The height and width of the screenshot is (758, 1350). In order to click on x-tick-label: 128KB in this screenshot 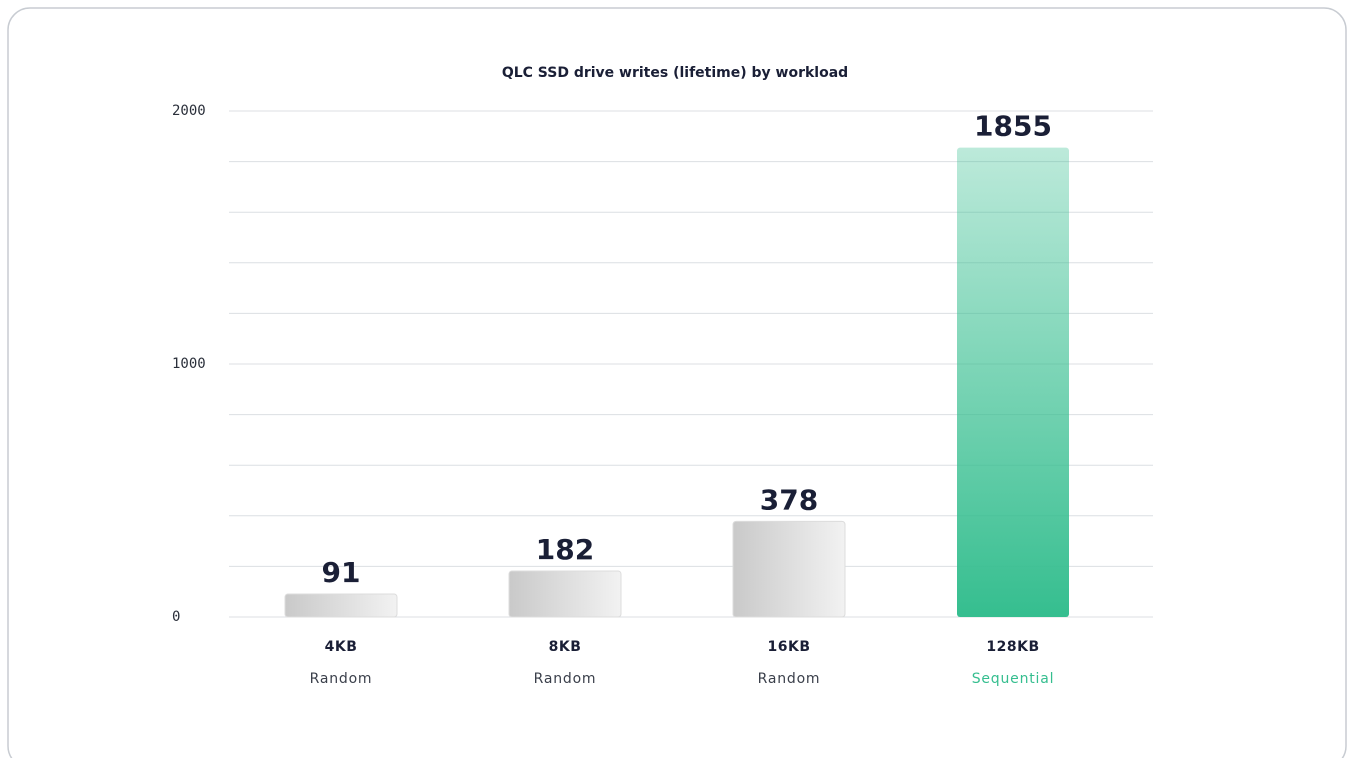, I will do `click(1012, 647)`.